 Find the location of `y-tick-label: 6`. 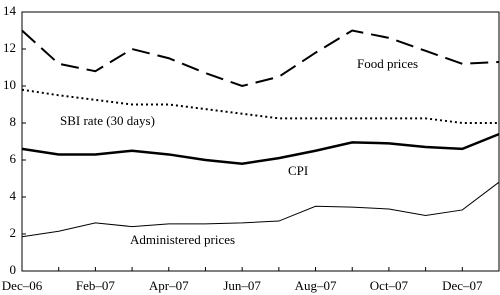

y-tick-label: 6 is located at coordinates (13, 158).